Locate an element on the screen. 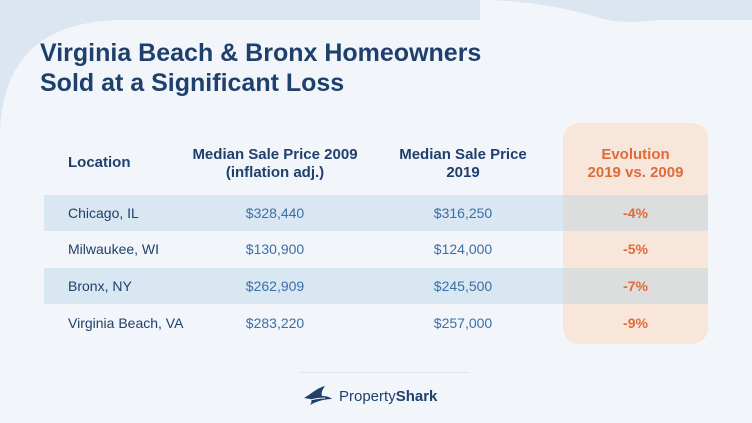 This screenshot has width=752, height=423. header-location: Location is located at coordinates (99, 163).